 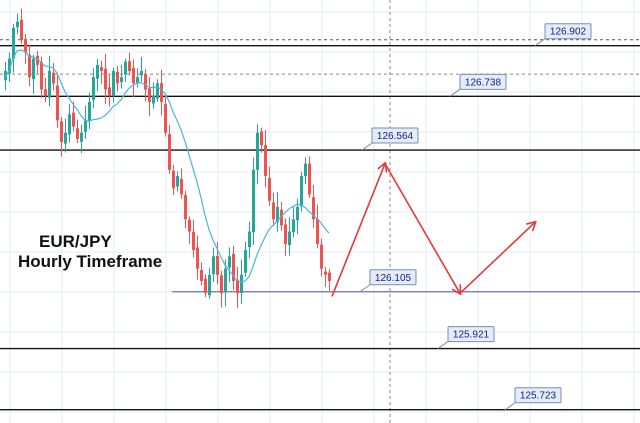 I want to click on price-label-text: 126.105, so click(x=393, y=278).